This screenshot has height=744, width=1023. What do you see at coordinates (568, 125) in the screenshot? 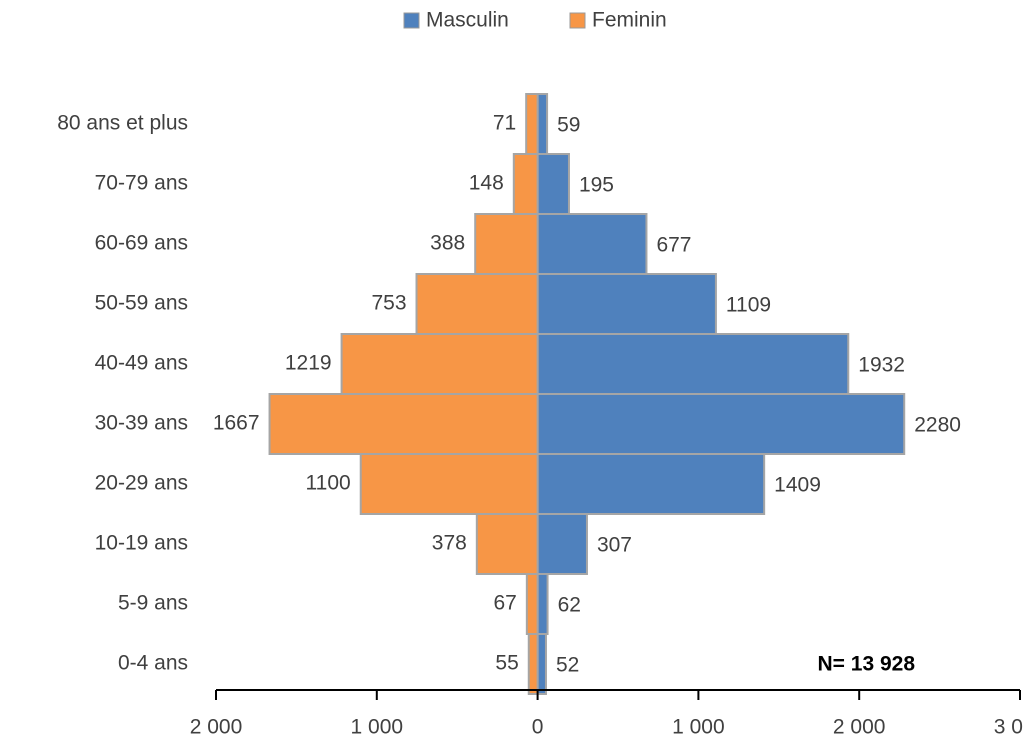
I see `value-label: 59` at bounding box center [568, 125].